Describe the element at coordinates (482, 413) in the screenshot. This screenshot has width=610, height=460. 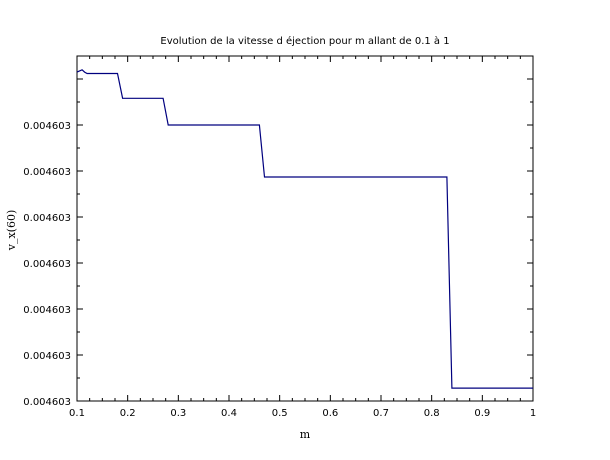
I see `x-tick-label: 0.9` at that location.